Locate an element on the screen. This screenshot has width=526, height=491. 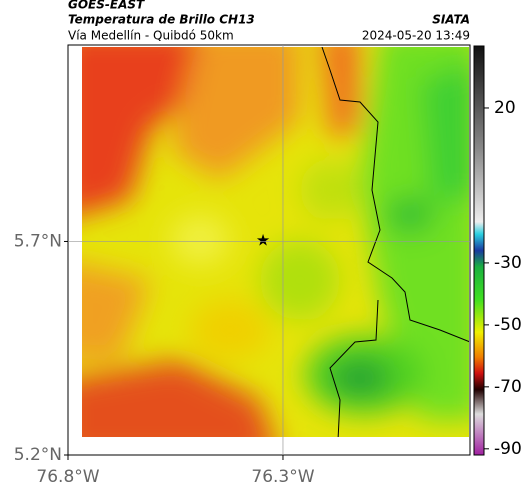
colorbar-tick-label: -70 is located at coordinates (508, 387).